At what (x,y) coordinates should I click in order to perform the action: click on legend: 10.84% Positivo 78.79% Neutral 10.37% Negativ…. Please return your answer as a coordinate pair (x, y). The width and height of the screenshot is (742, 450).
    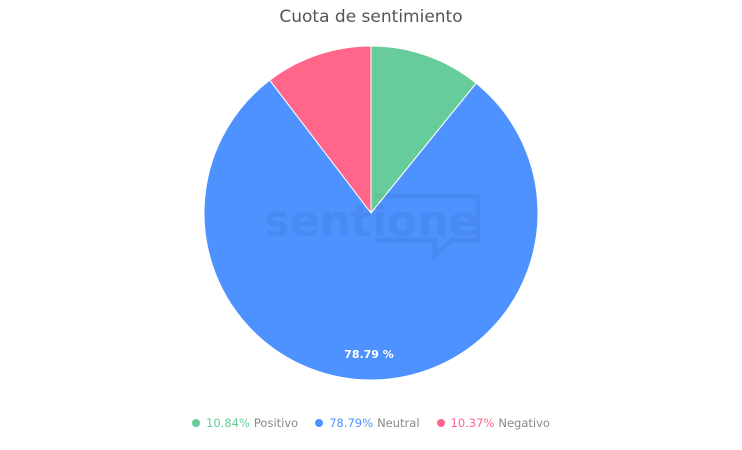
    Looking at the image, I should click on (371, 423).